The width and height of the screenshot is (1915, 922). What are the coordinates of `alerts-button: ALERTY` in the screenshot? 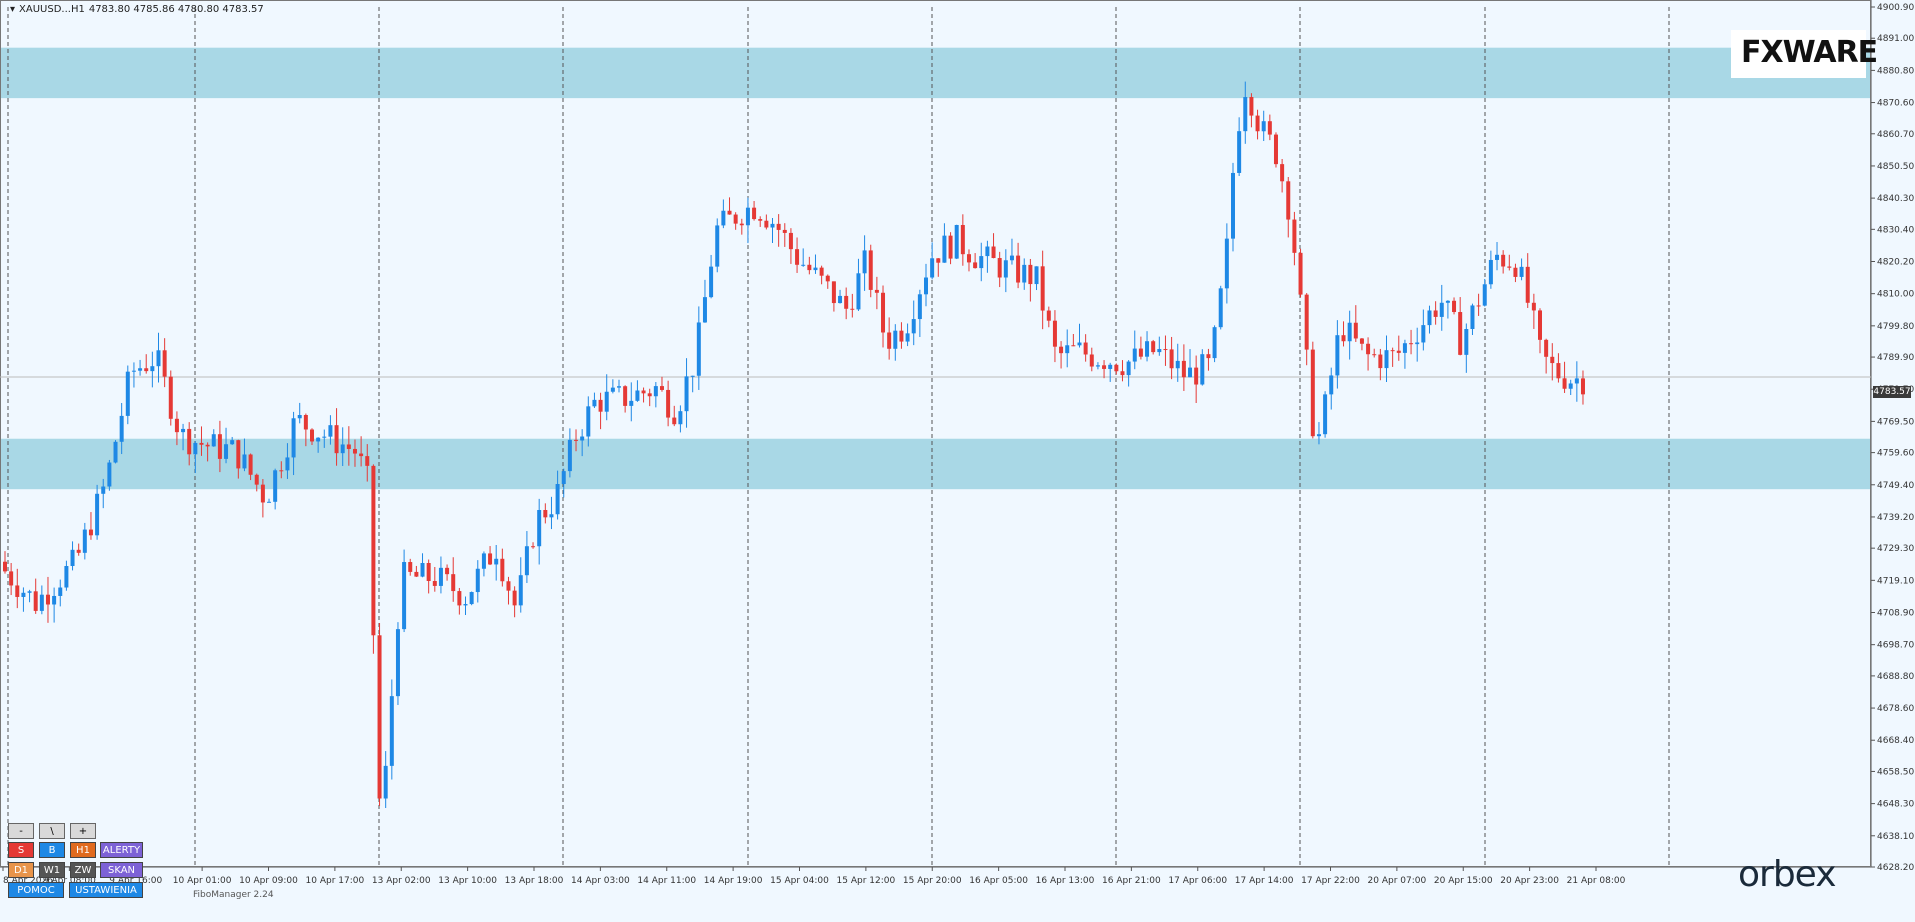 It's located at (121, 850).